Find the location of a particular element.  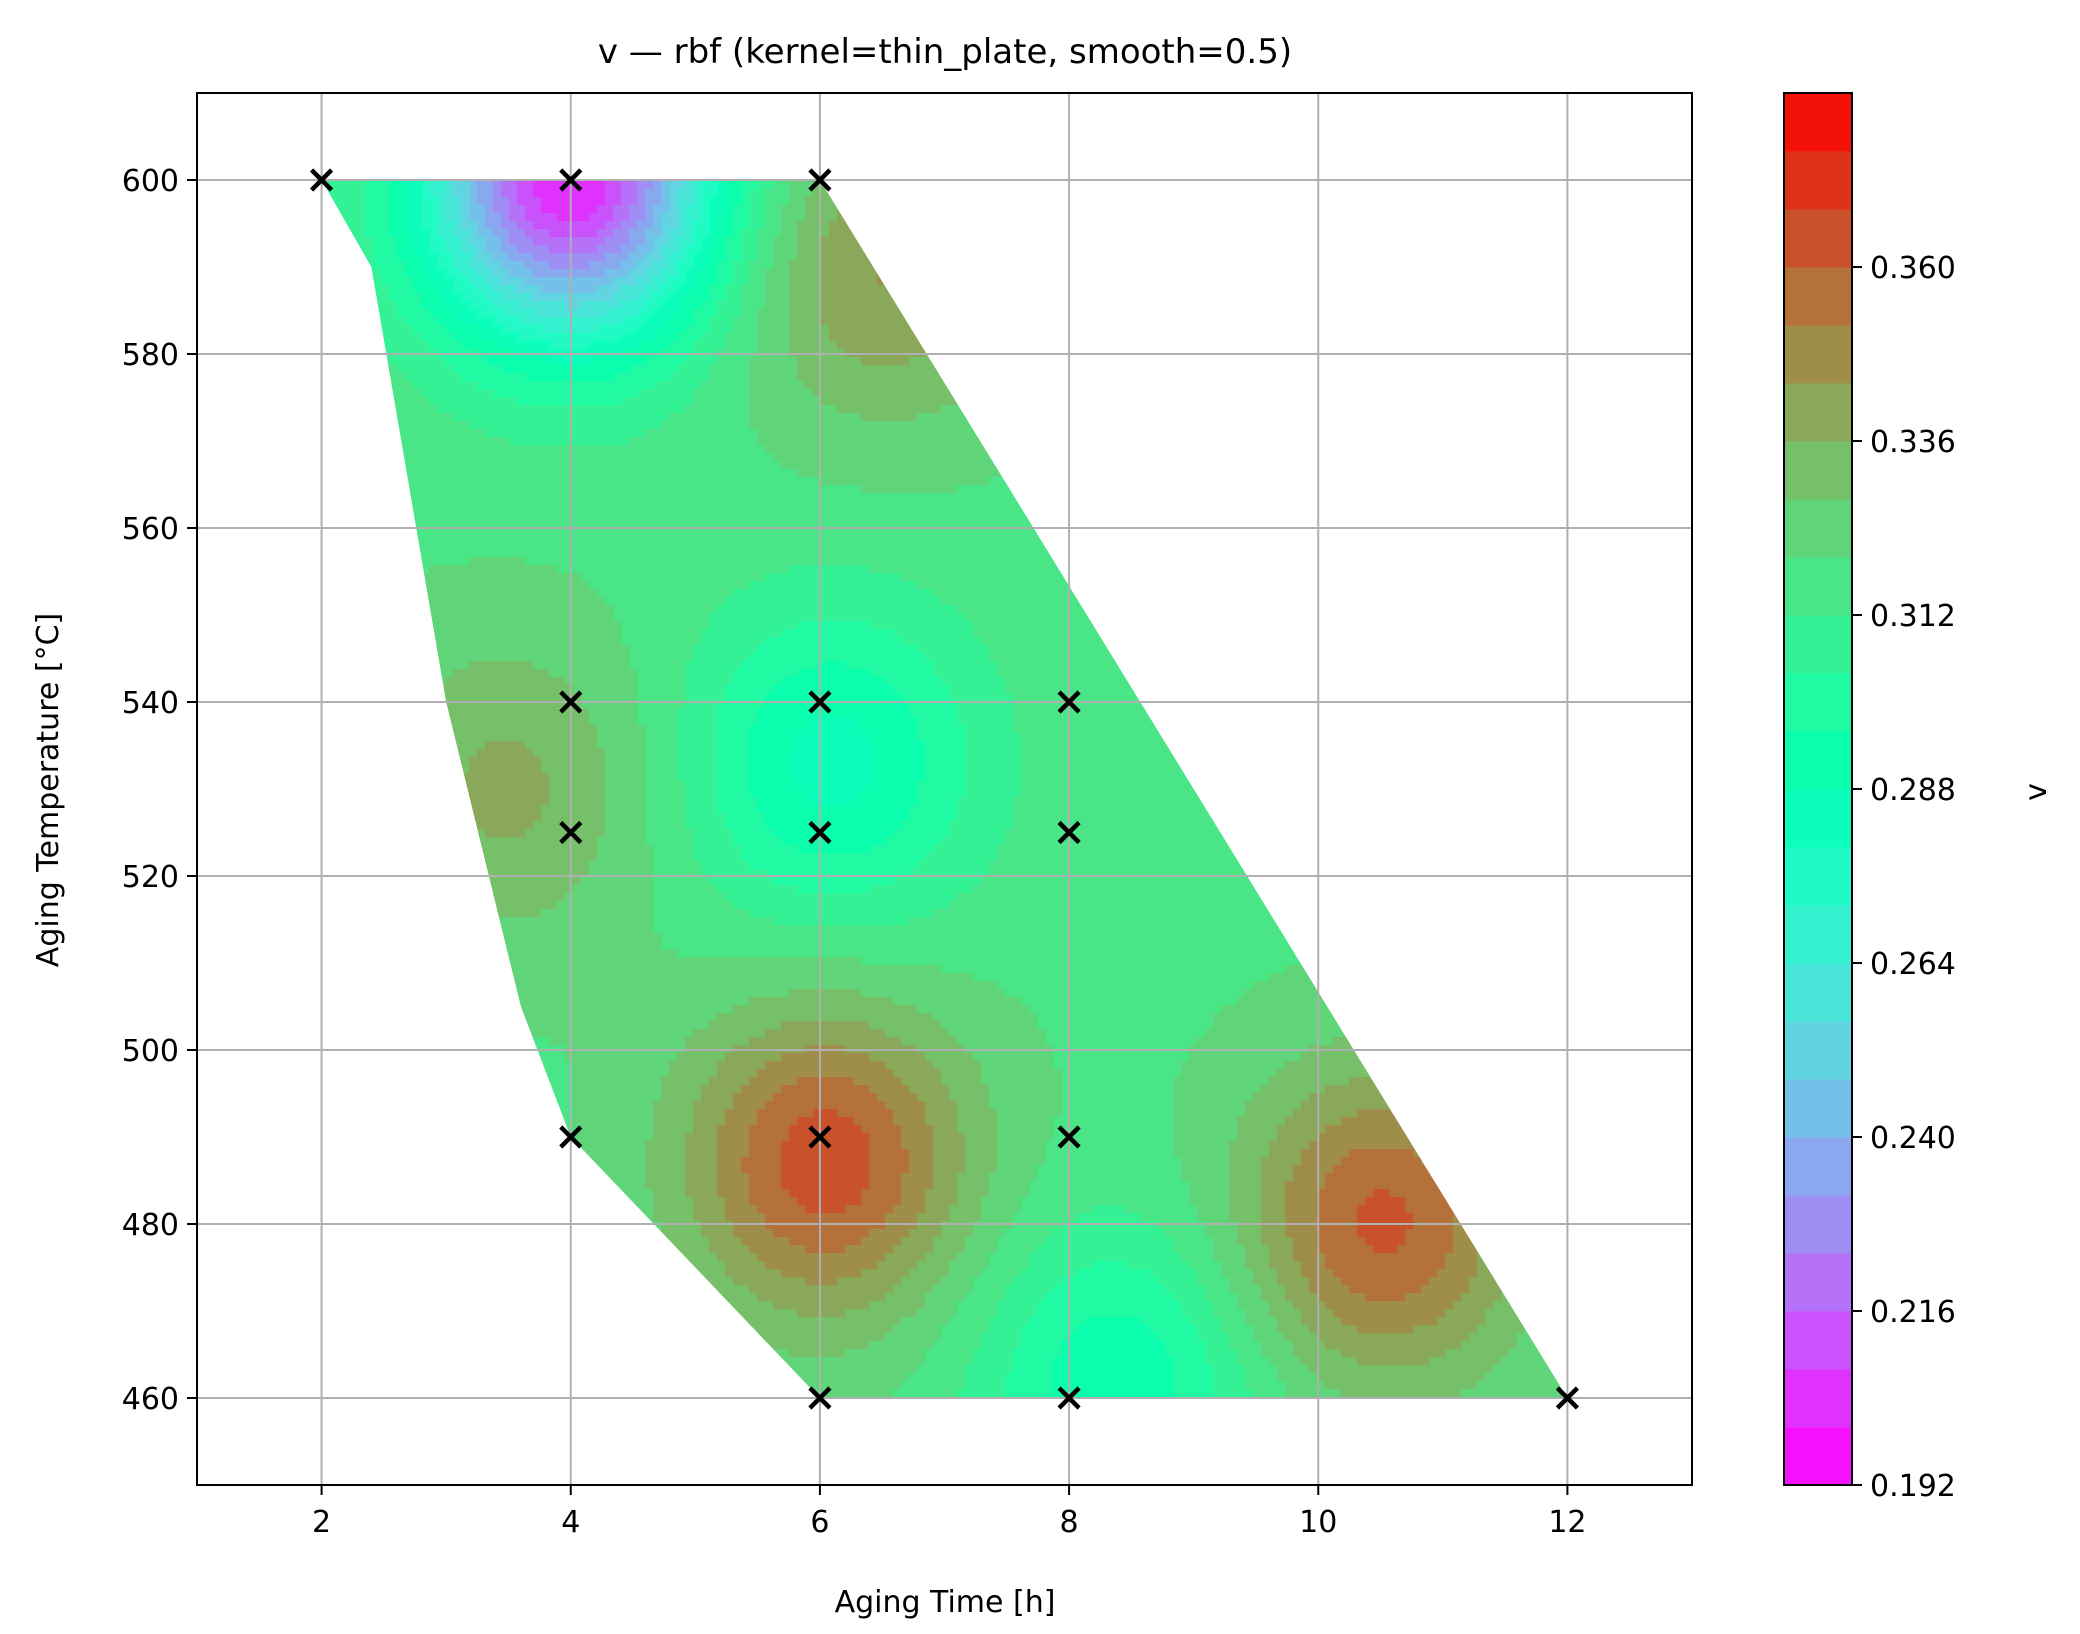

x-tick-label: 4 is located at coordinates (570, 1522).